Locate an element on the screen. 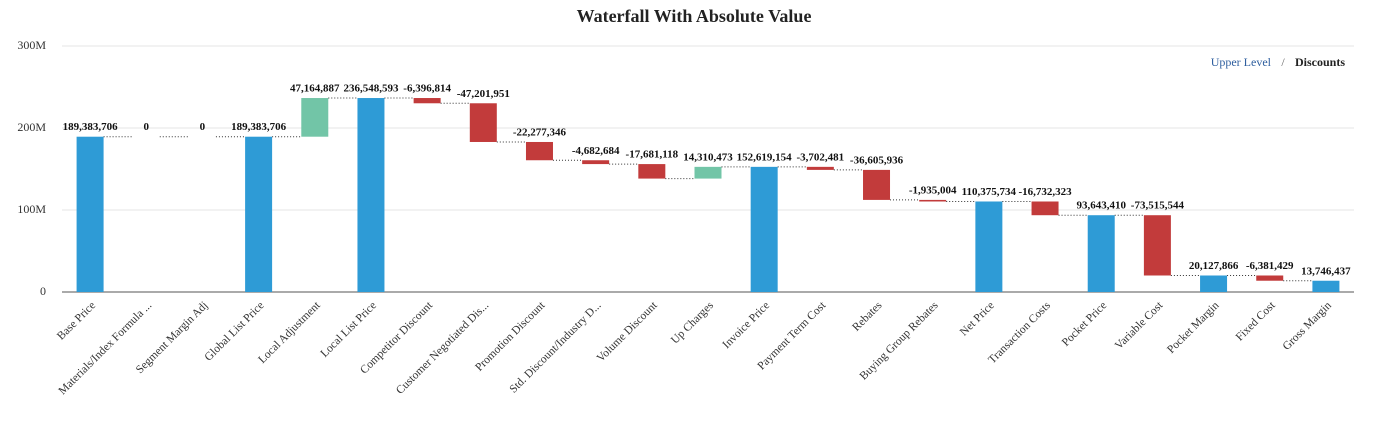 The height and width of the screenshot is (439, 1388). x-tick-label: Net Price is located at coordinates (977, 319).